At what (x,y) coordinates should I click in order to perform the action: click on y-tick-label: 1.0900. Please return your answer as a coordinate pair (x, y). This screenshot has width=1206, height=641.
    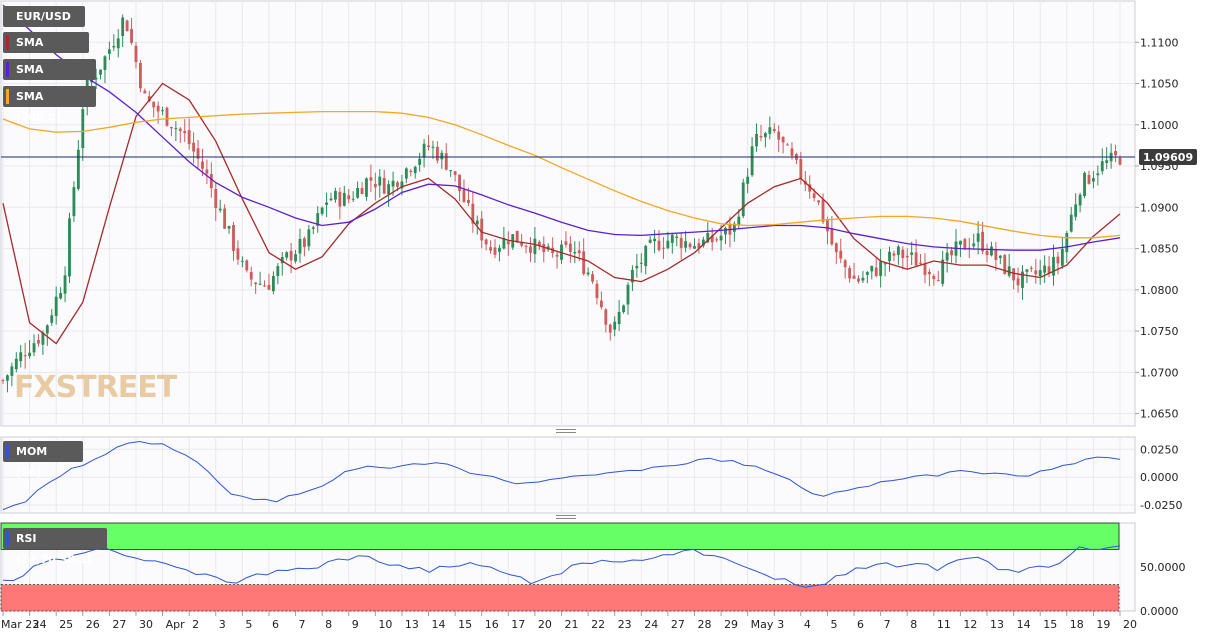
    Looking at the image, I should click on (1159, 207).